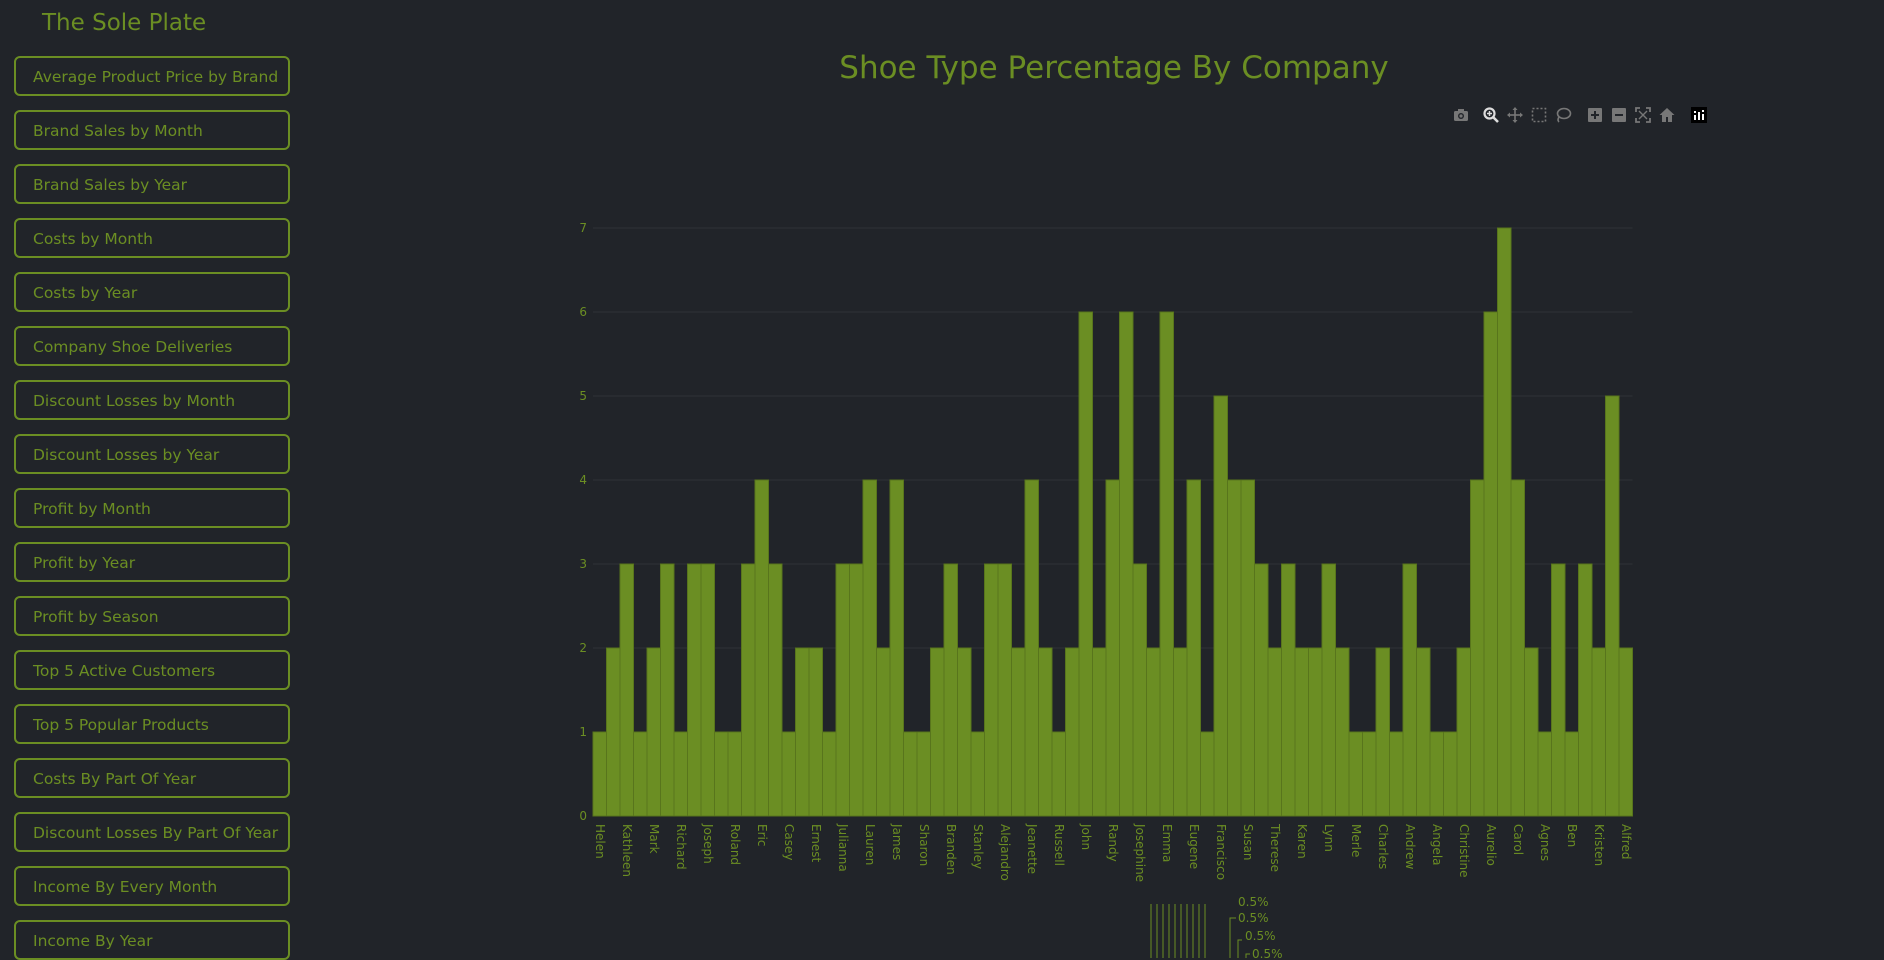  Describe the element at coordinates (816, 843) in the screenshot. I see `x-tick-label: Ernest` at that location.